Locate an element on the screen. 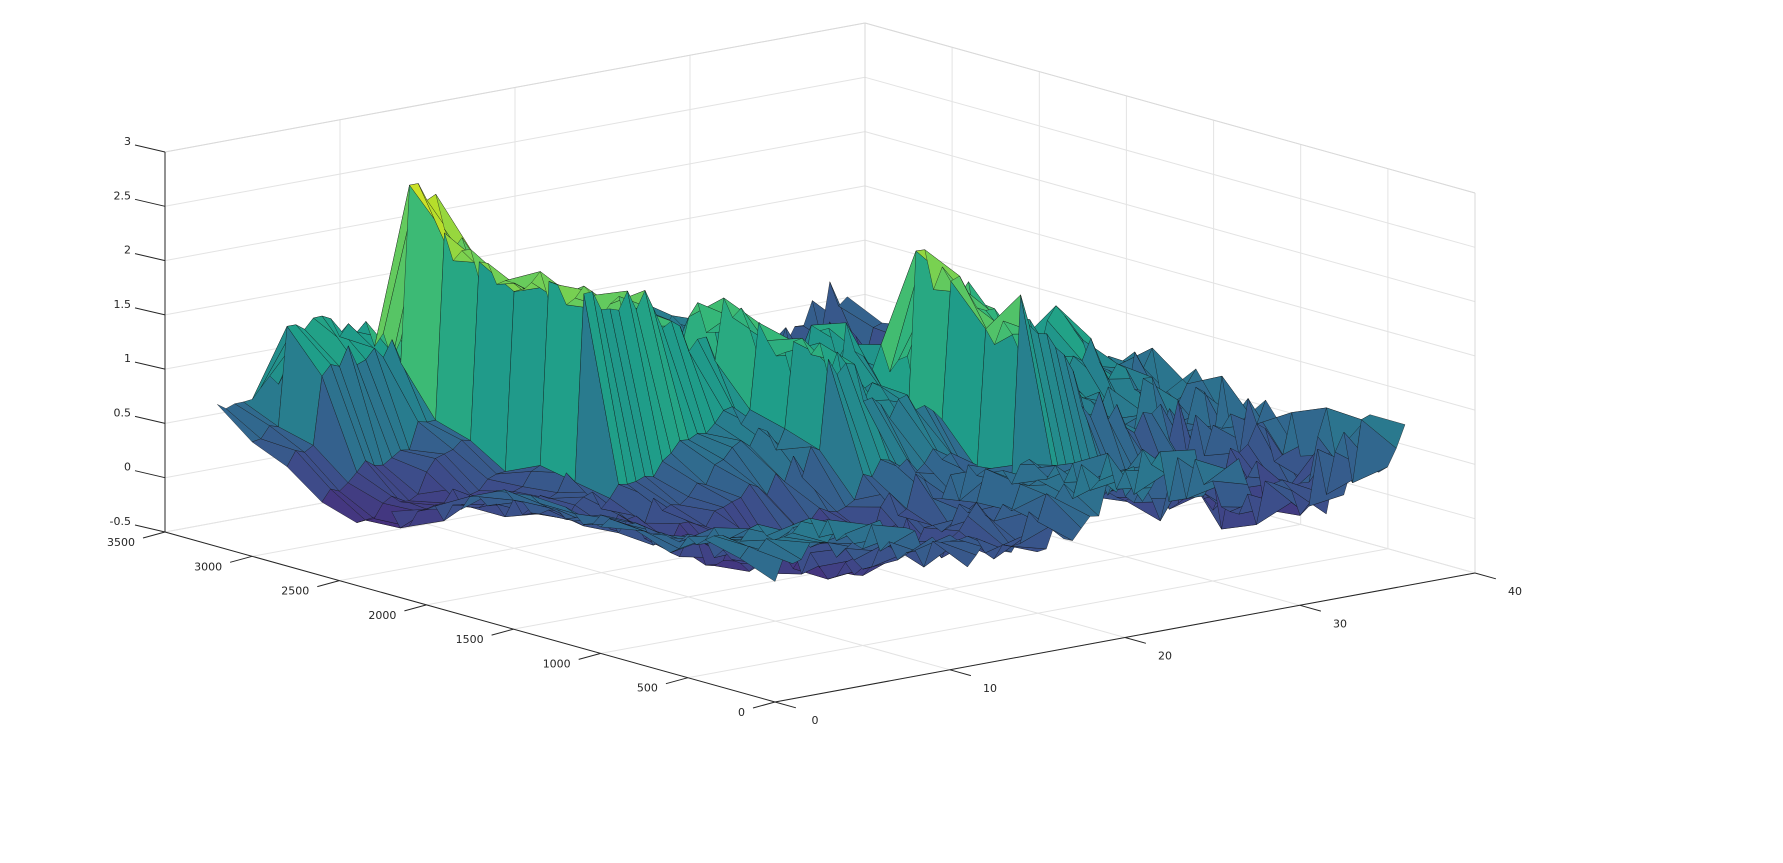  y-tick-1500: 1500 is located at coordinates (470, 639).